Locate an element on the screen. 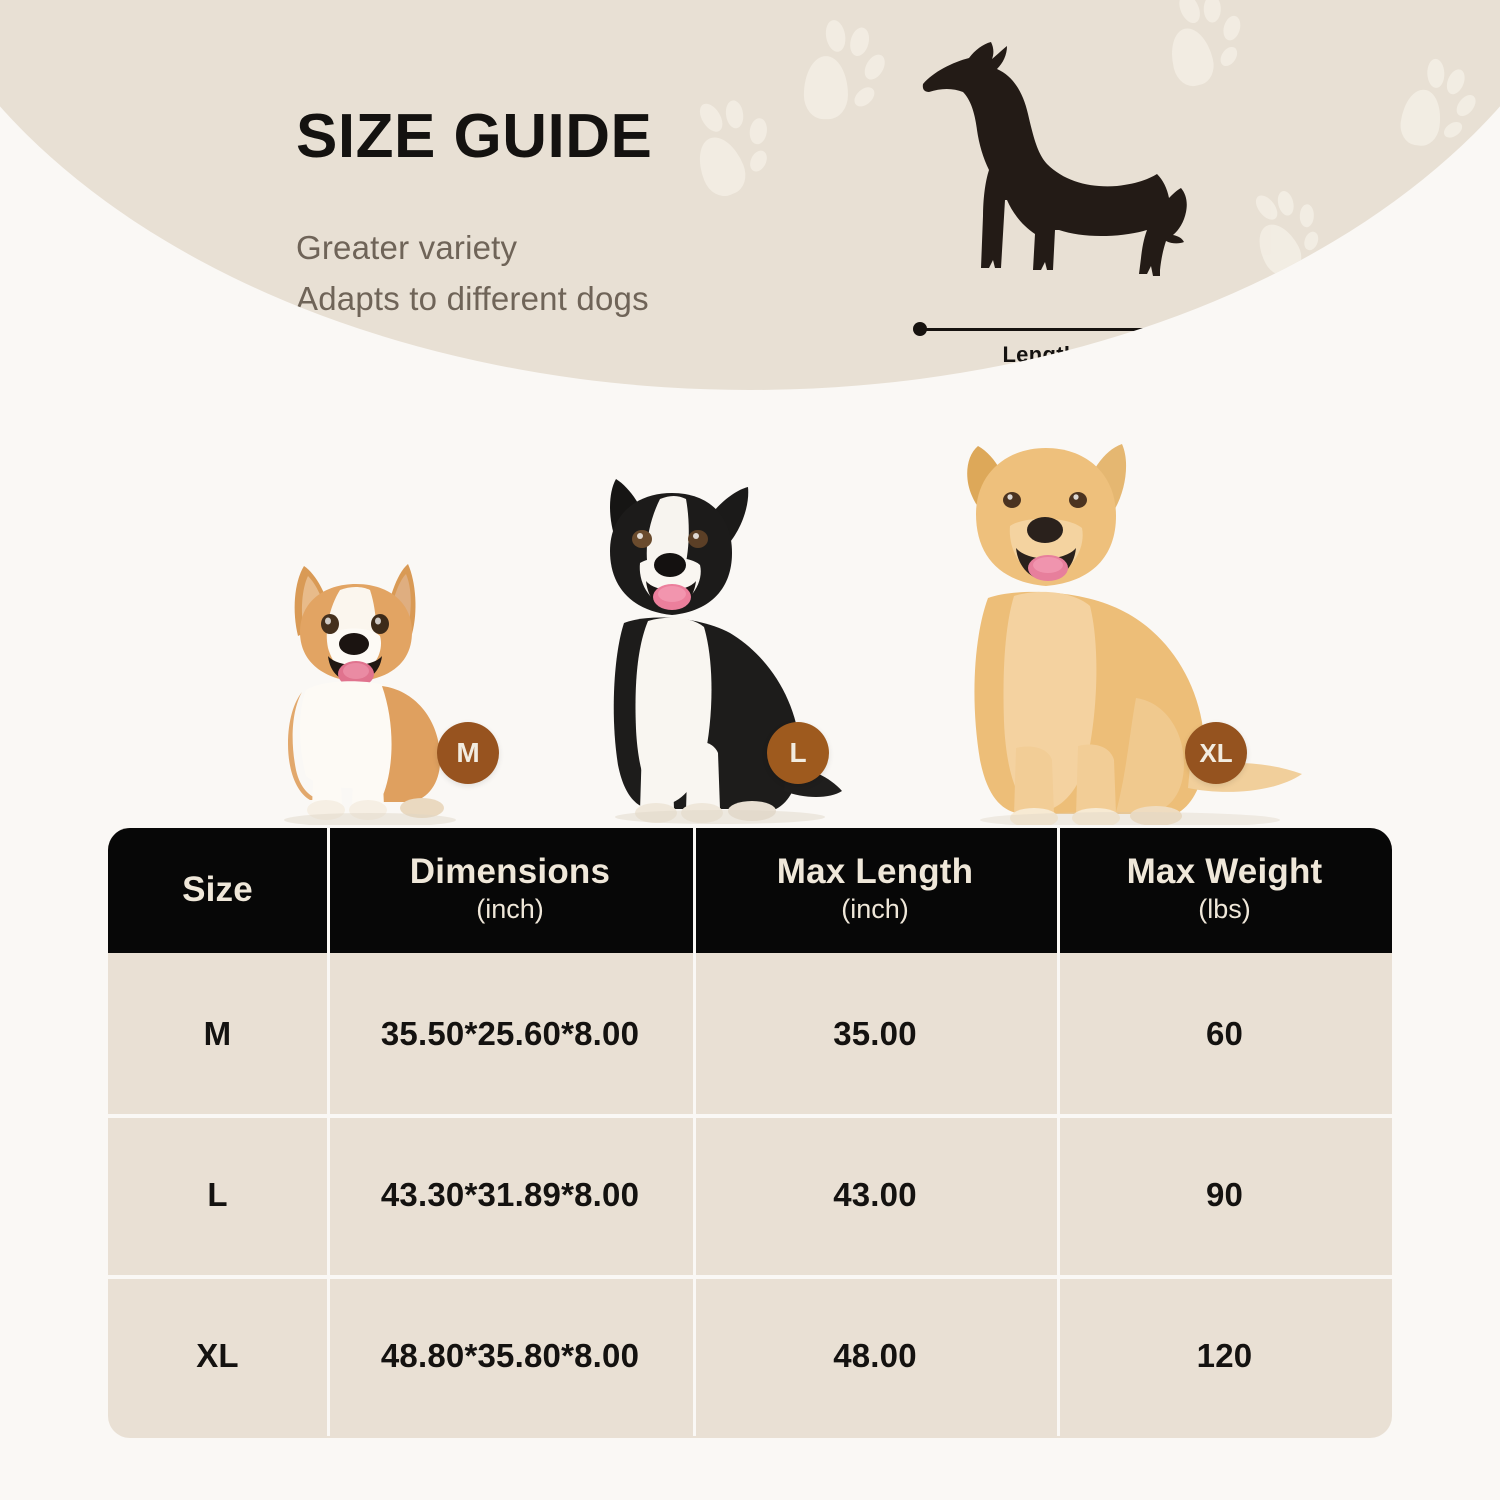 Image resolution: width=1500 pixels, height=1500 pixels. cell-dimensions: 43.30*31.89*8.00 is located at coordinates (510, 1194).